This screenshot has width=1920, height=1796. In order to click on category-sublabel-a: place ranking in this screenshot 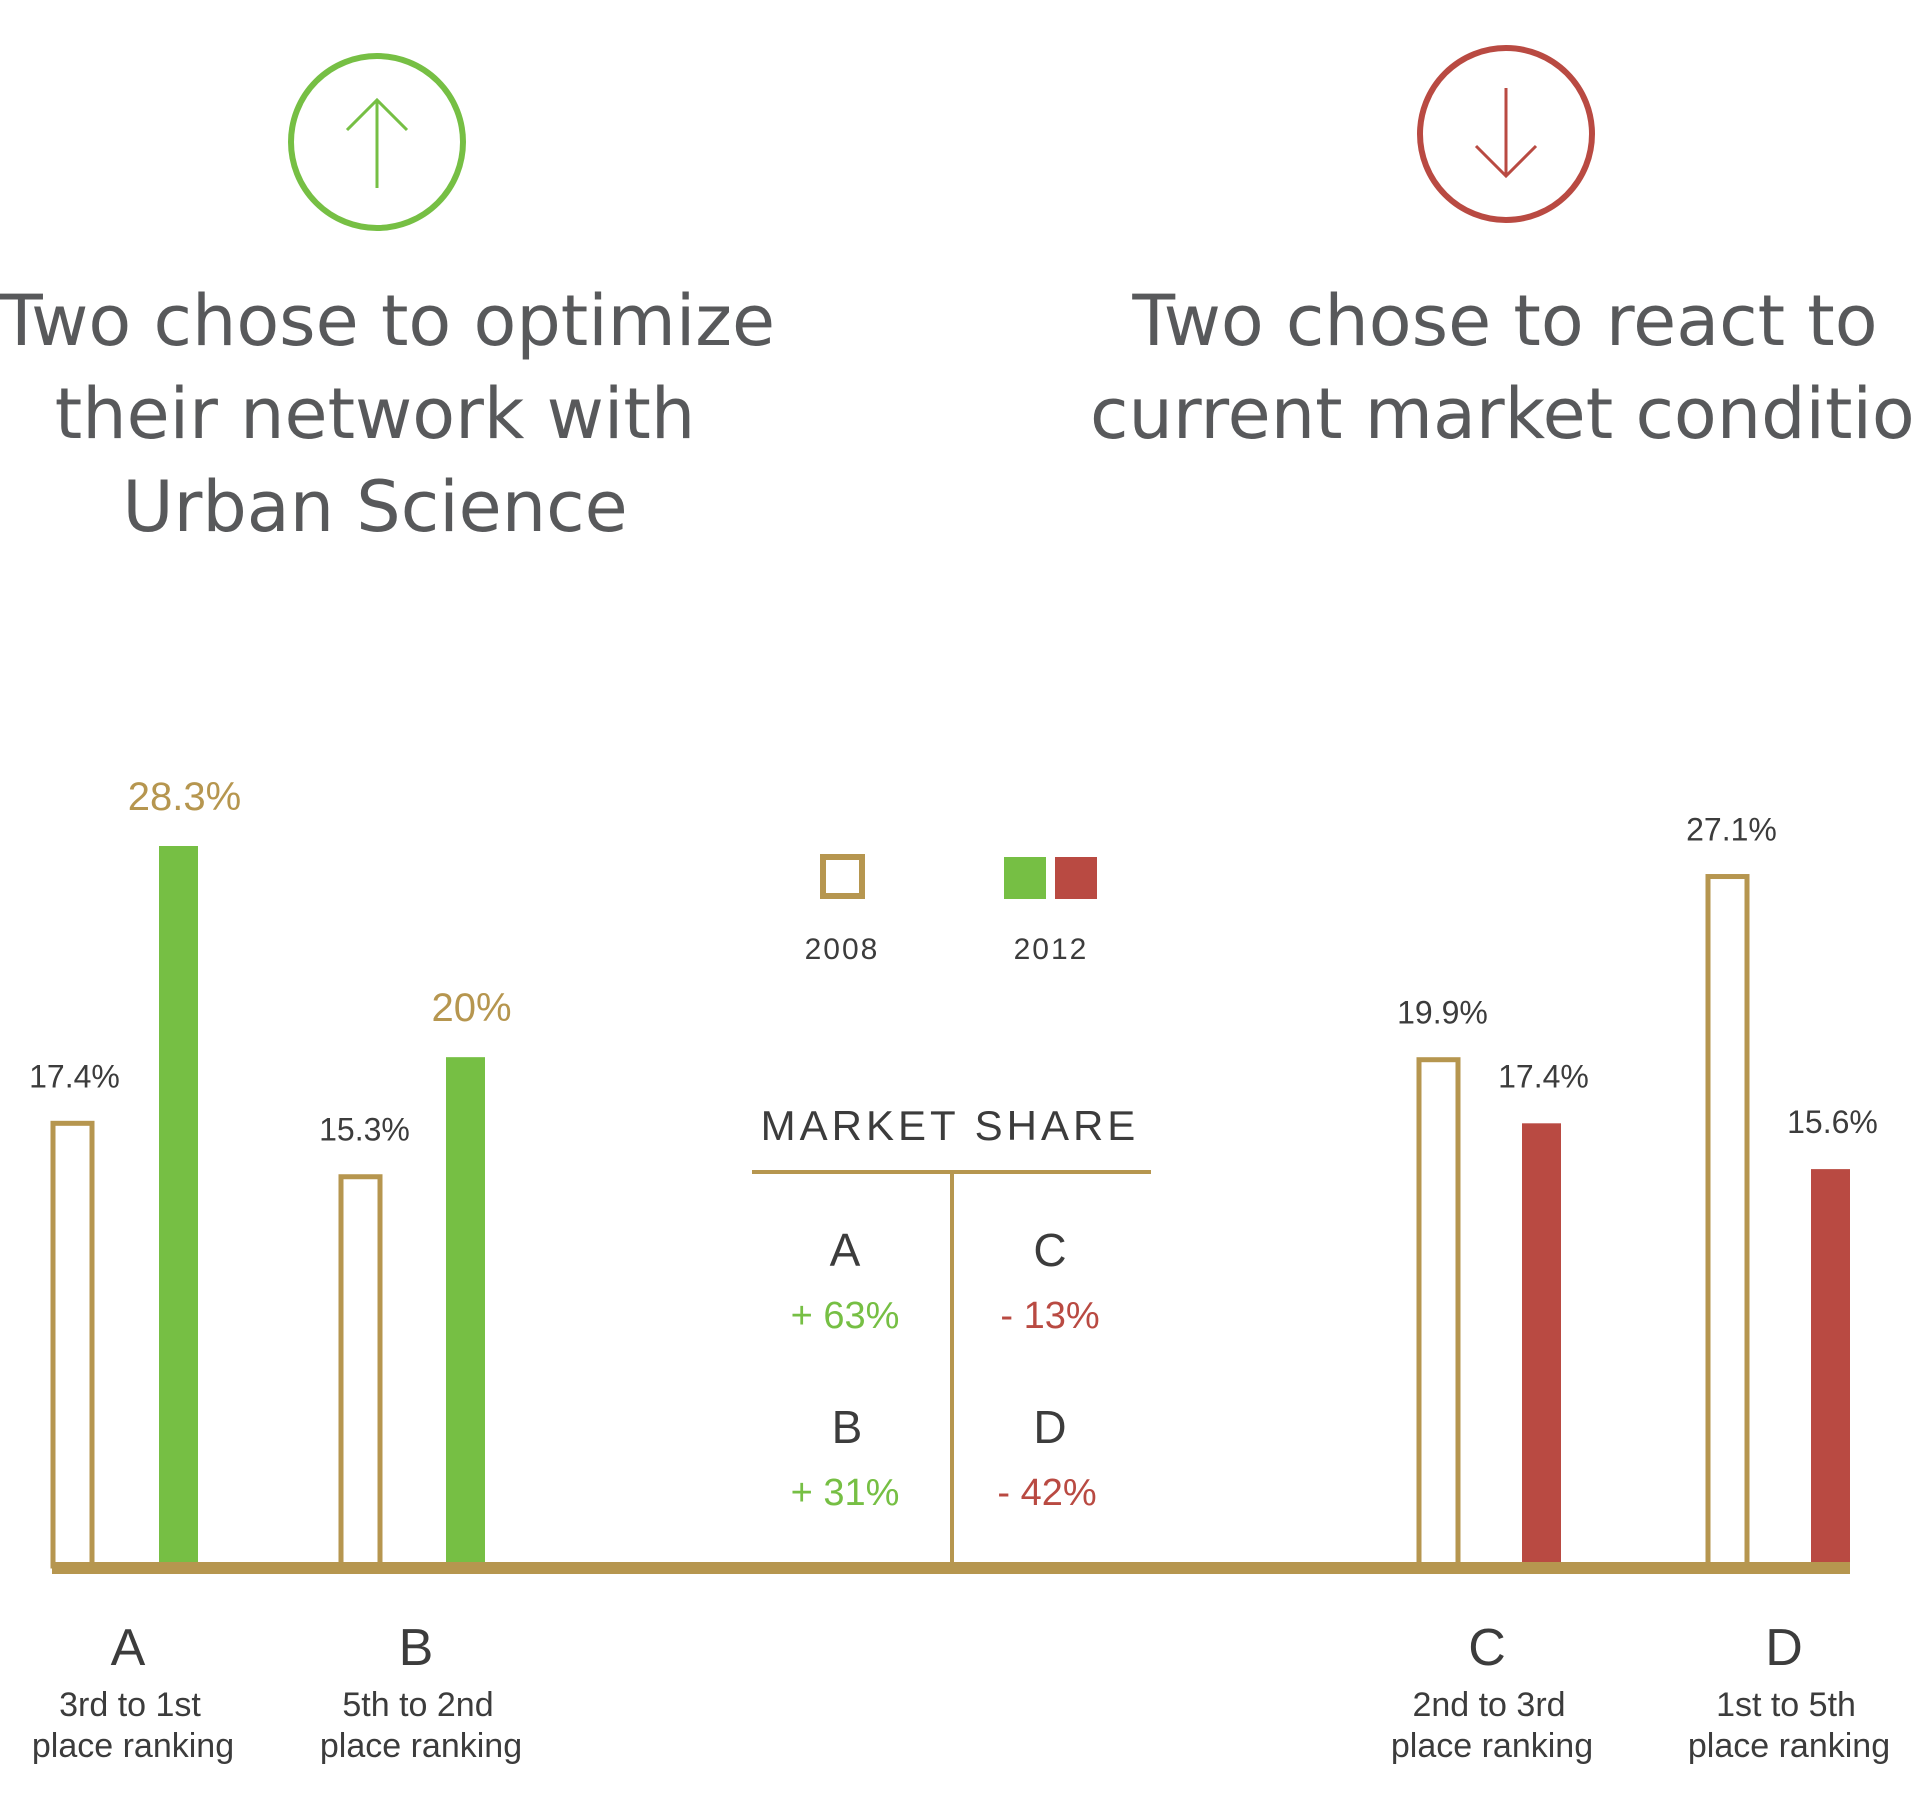, I will do `click(133, 1746)`.